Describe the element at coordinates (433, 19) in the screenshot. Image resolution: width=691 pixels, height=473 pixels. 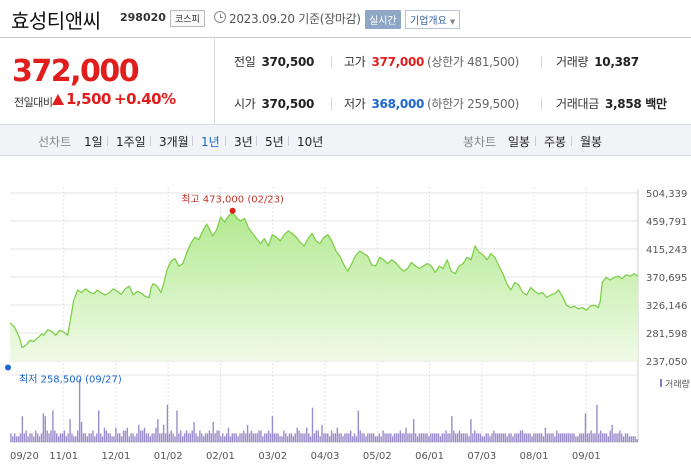
I see `company-overview-button: 기업개요 ▼` at that location.